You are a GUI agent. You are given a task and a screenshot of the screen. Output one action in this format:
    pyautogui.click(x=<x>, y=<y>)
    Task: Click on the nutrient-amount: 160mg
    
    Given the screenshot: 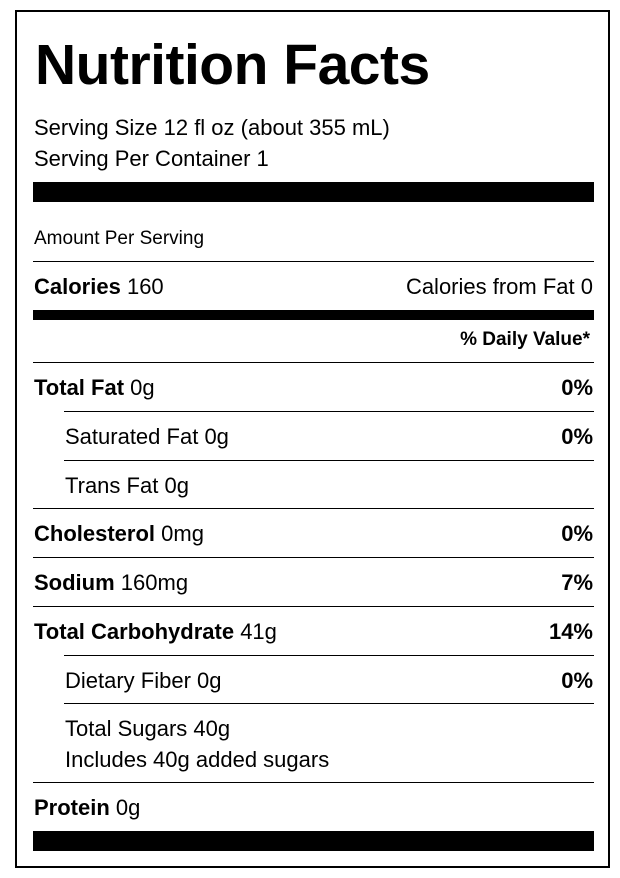 What is the action you would take?
    pyautogui.click(x=154, y=582)
    